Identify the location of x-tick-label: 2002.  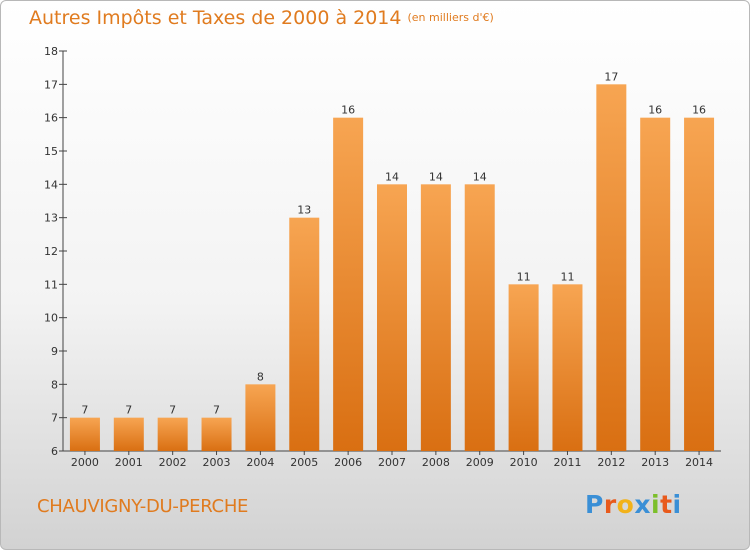
(173, 462).